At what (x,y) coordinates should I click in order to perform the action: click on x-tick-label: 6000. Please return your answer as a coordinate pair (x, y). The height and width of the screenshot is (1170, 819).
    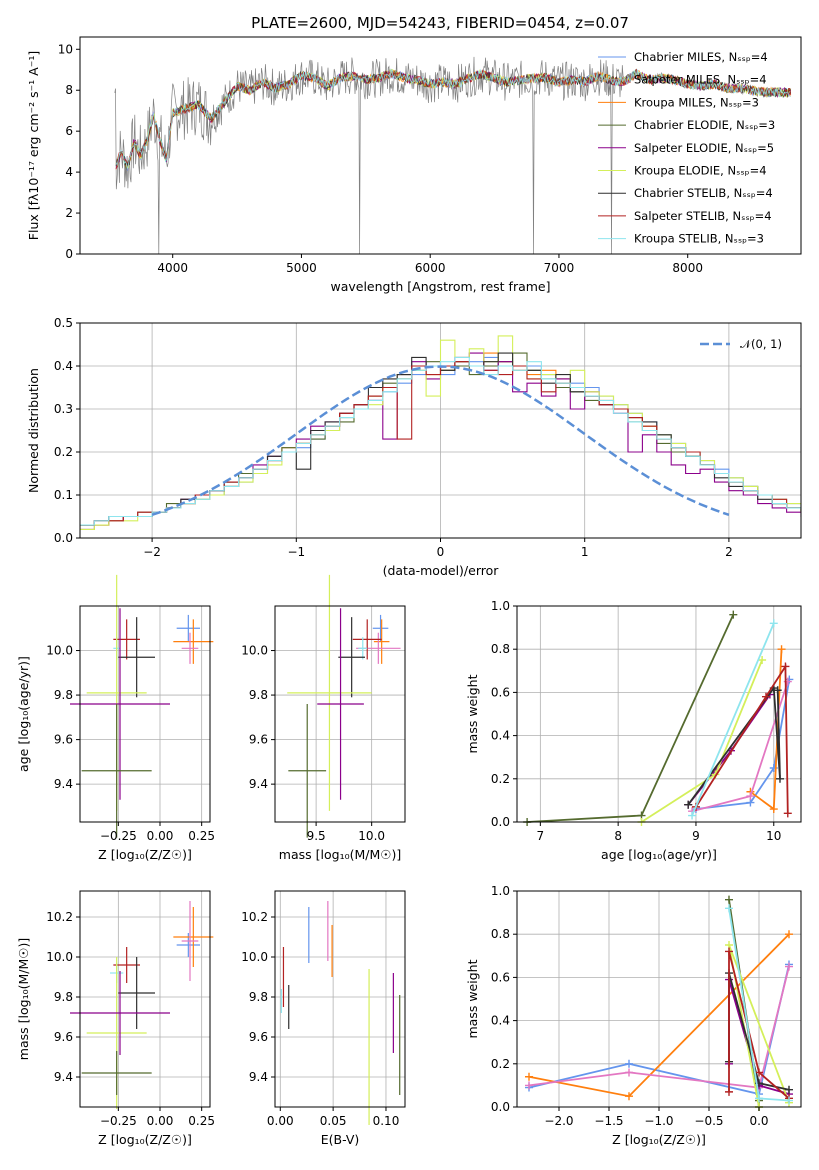
    Looking at the image, I should click on (430, 268).